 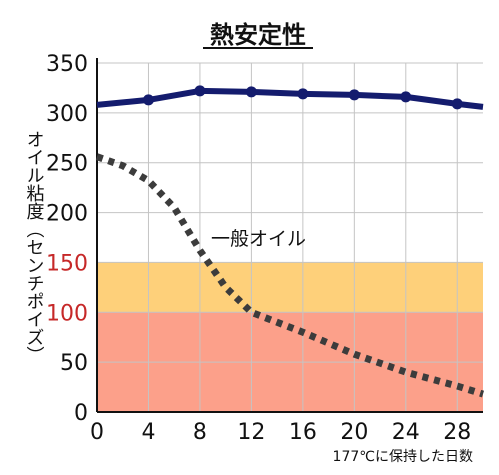 I want to click on y-tick-label-150: 150, so click(x=67, y=263).